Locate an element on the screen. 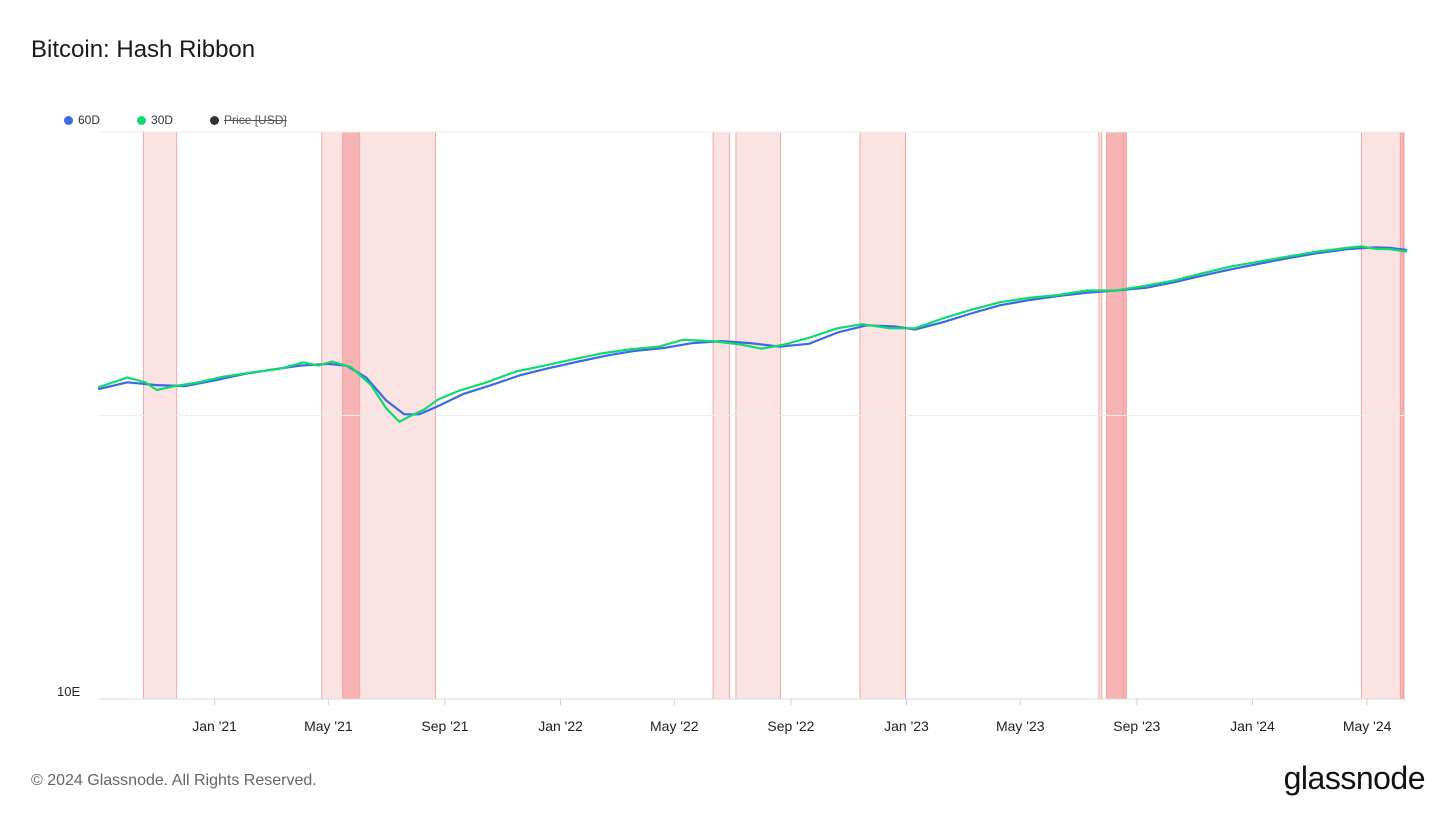  legend-label-price: Price [USD] is located at coordinates (255, 120).